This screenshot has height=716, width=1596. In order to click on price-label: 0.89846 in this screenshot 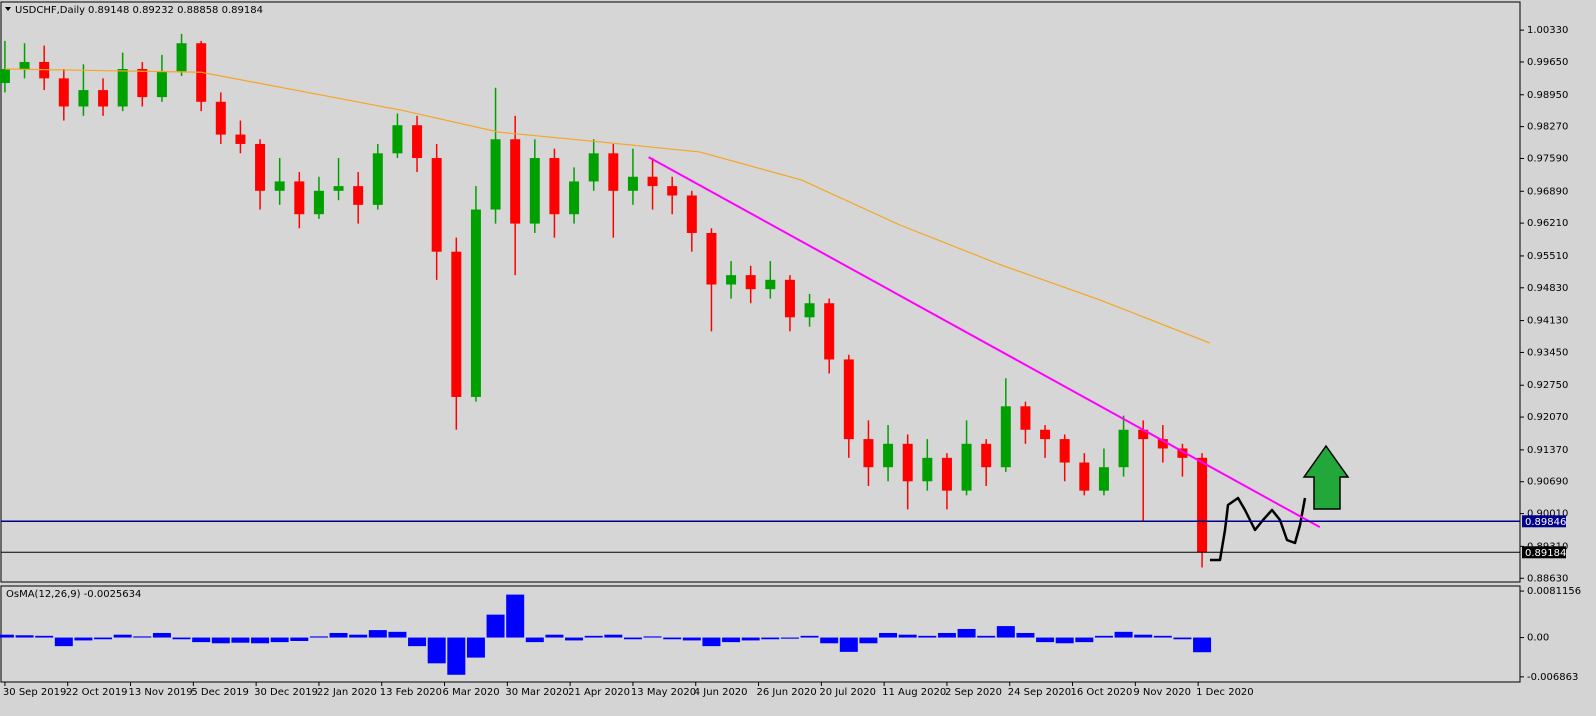, I will do `click(1545, 522)`.